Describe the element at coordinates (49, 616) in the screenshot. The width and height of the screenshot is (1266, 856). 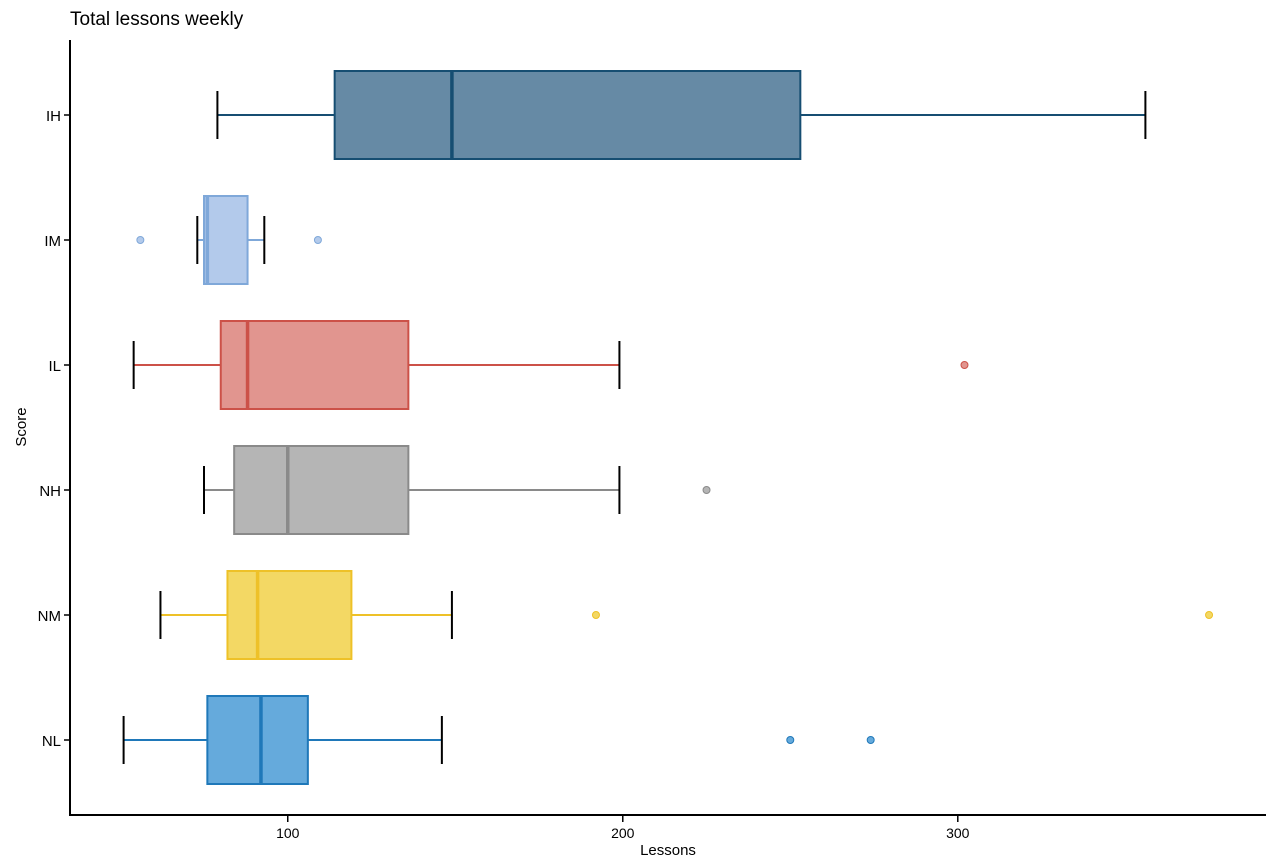
I see `y-tick-label: NM` at that location.